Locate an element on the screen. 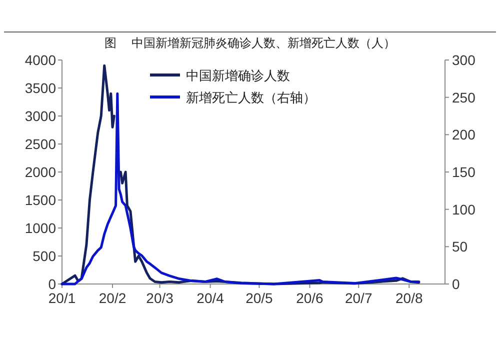 Image resolution: width=500 pixels, height=362 pixels. y-tick-label: 3500 is located at coordinates (40, 88).